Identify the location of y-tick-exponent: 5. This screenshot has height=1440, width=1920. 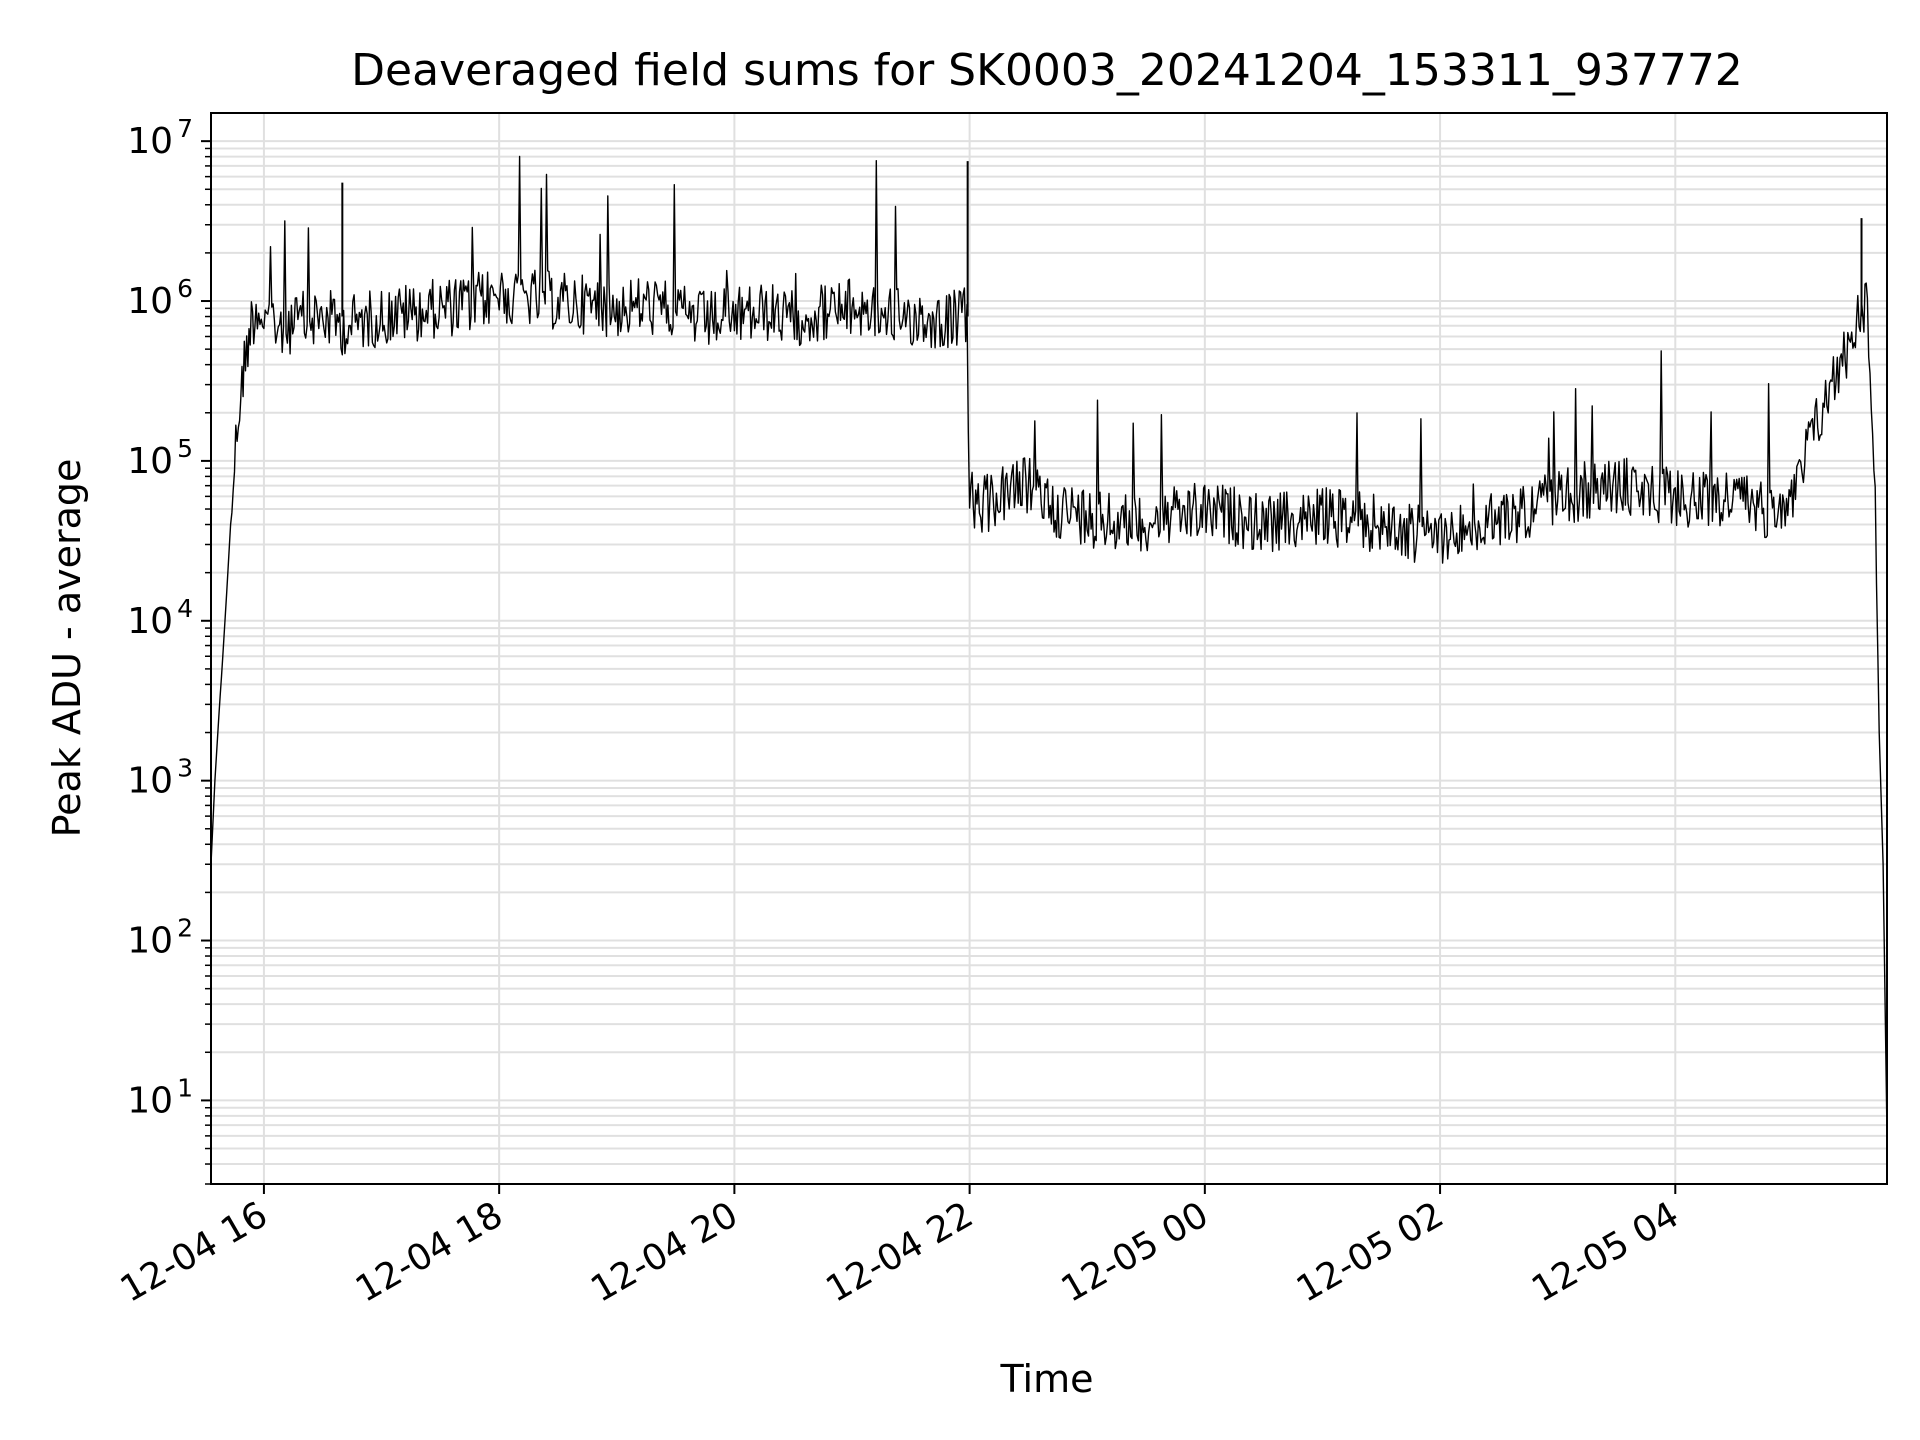
(185, 448).